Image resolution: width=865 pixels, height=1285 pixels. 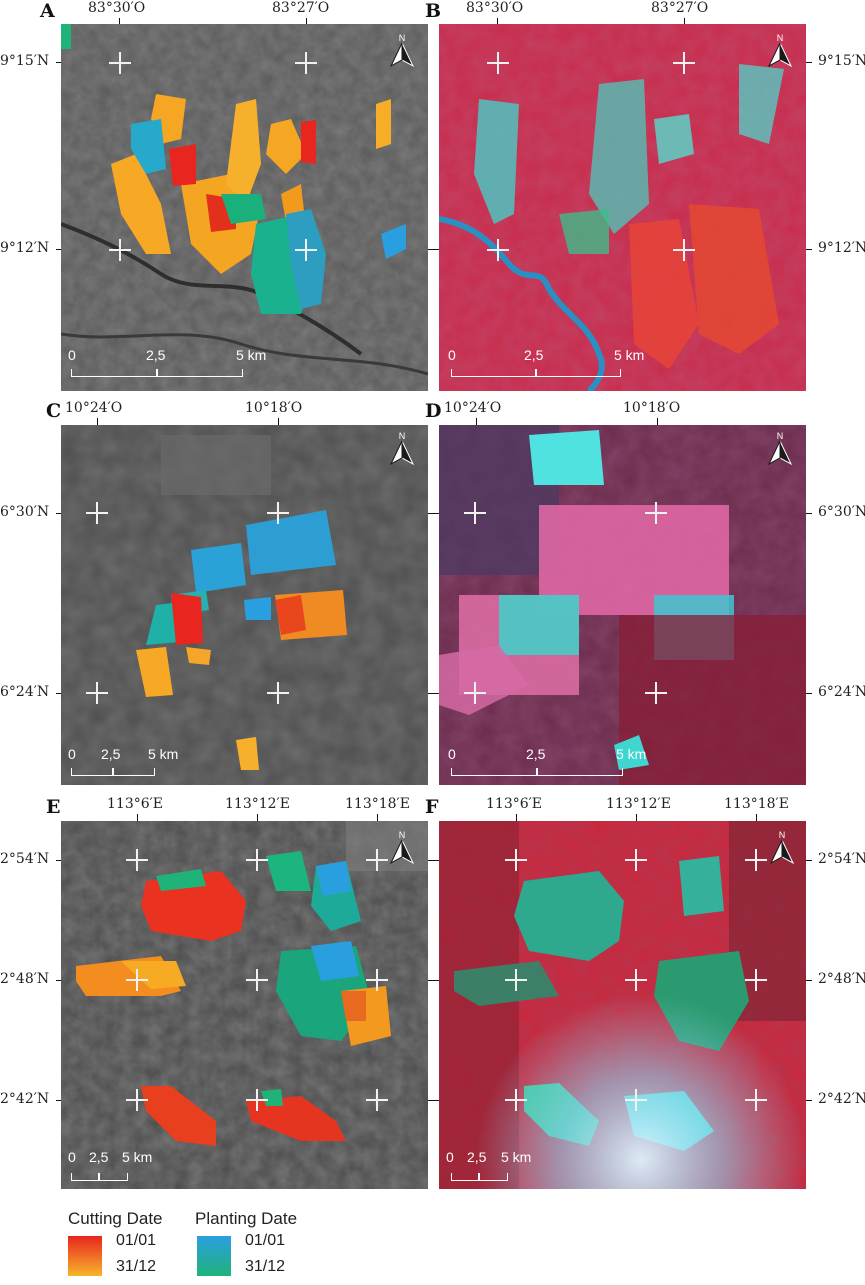 What do you see at coordinates (841, 692) in the screenshot?
I see `lat-label-d-2: 6°24′N` at bounding box center [841, 692].